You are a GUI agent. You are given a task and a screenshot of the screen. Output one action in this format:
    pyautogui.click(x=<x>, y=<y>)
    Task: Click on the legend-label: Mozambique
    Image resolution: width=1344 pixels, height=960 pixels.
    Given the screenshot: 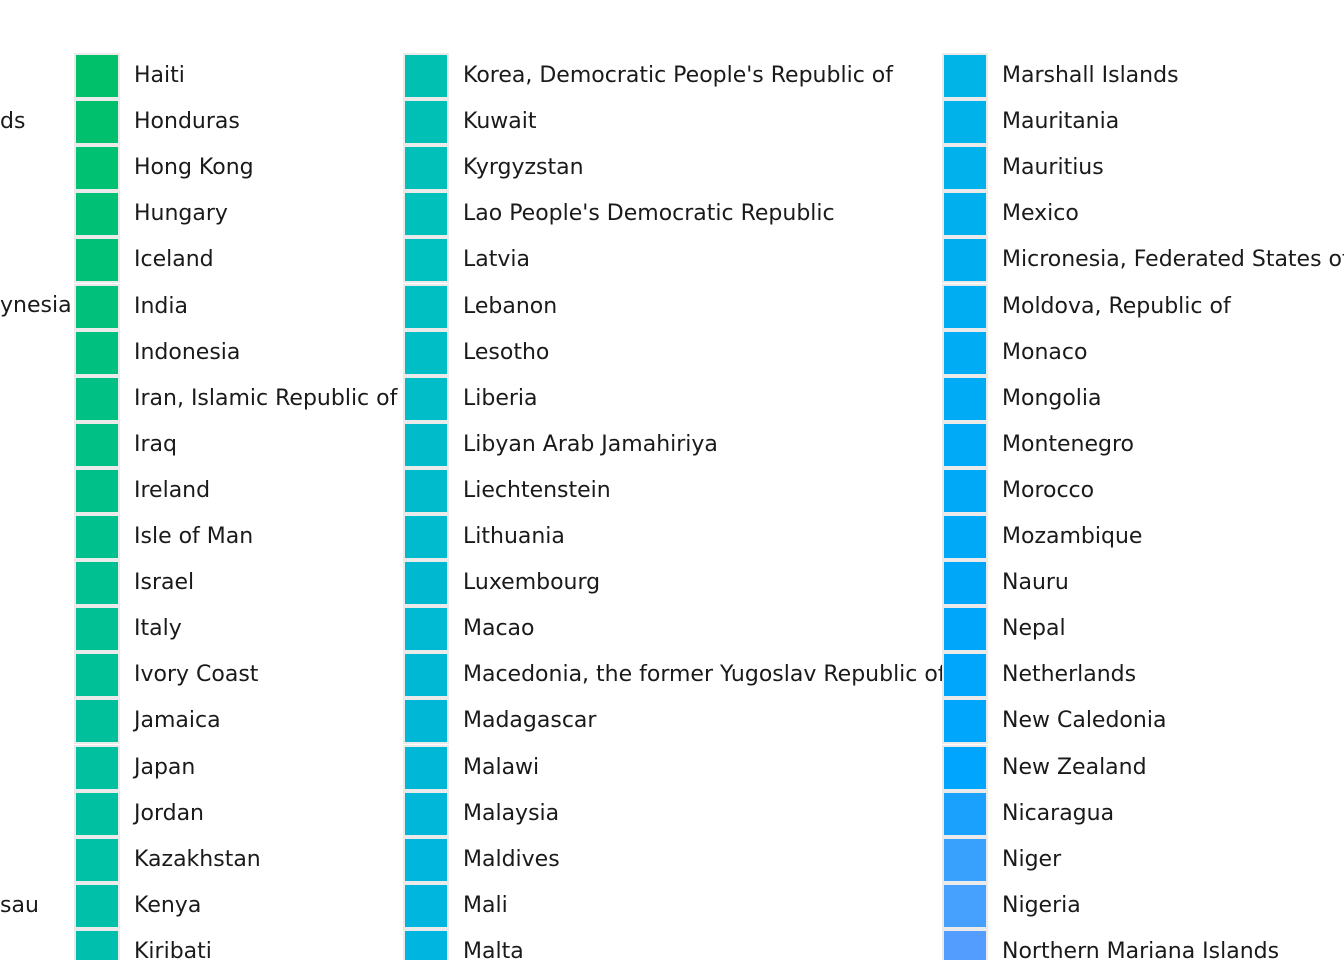 What is the action you would take?
    pyautogui.click(x=1072, y=536)
    